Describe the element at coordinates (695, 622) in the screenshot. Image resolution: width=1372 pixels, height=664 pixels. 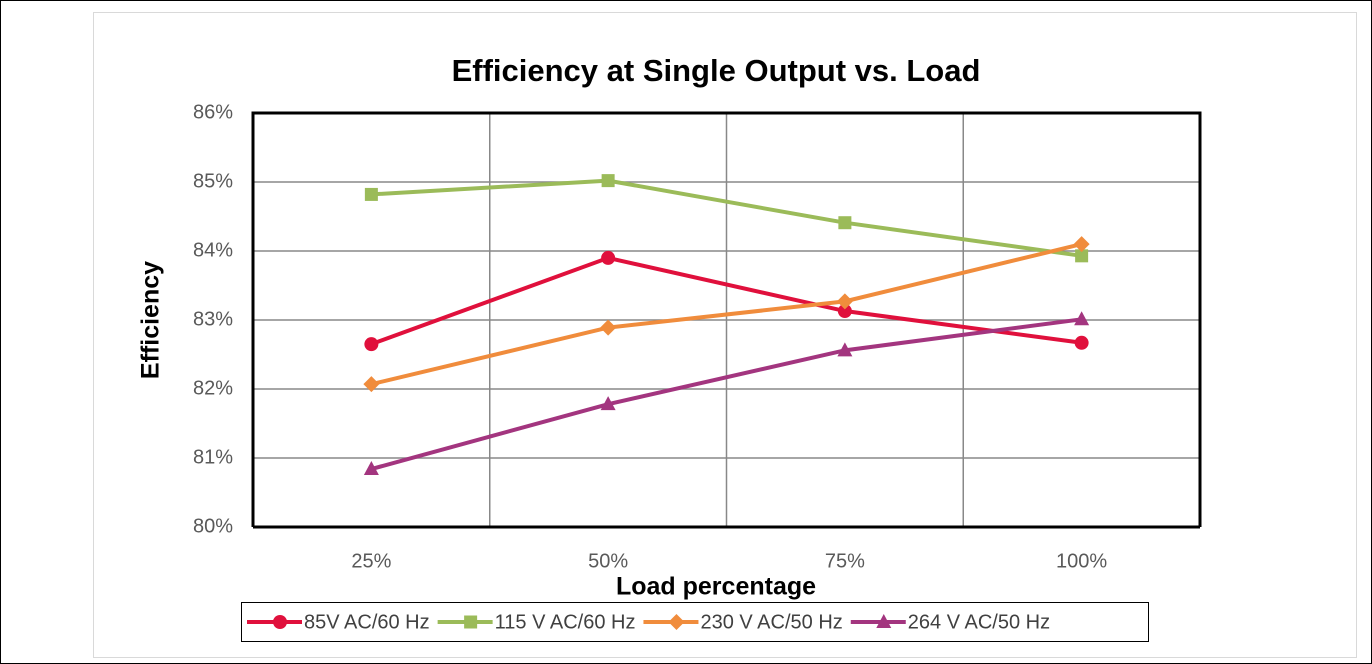
I see `legend-box` at that location.